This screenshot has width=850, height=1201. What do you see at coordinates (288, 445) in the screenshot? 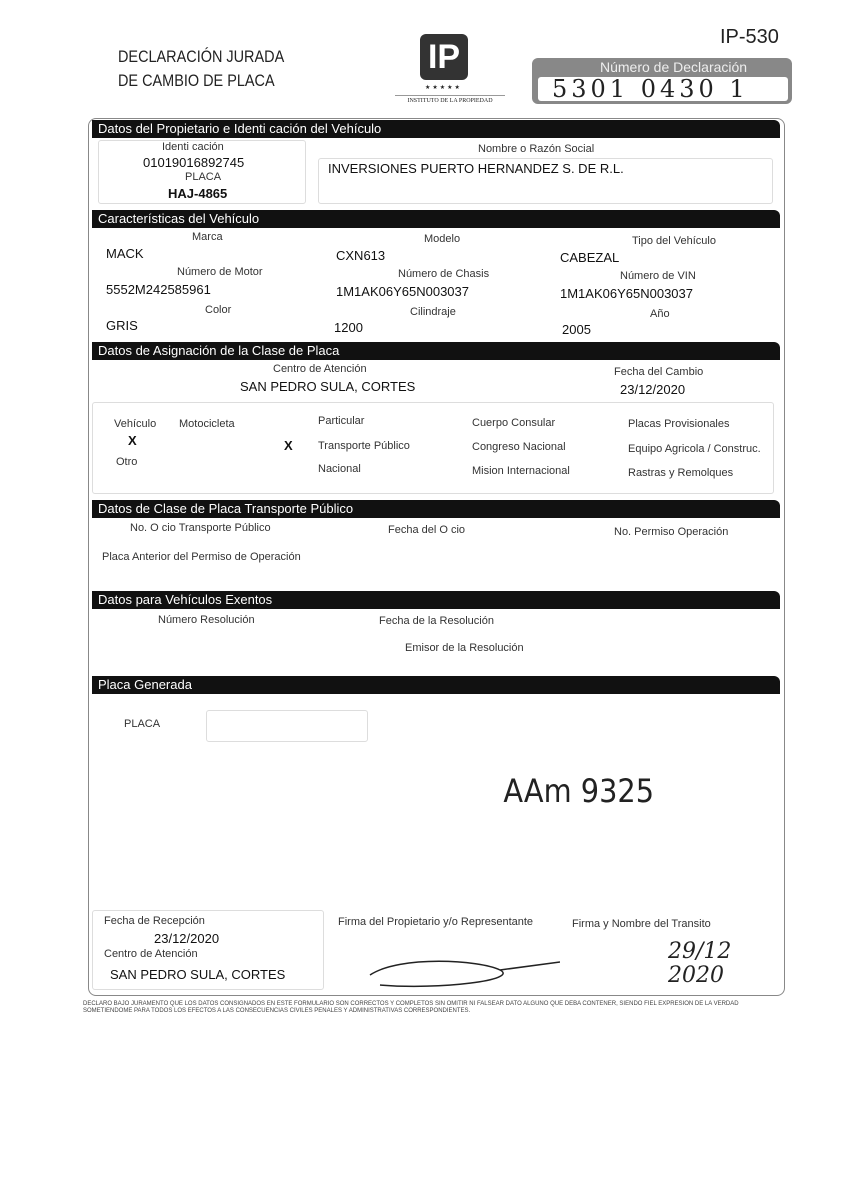
I see `public-transport-check: X` at bounding box center [288, 445].